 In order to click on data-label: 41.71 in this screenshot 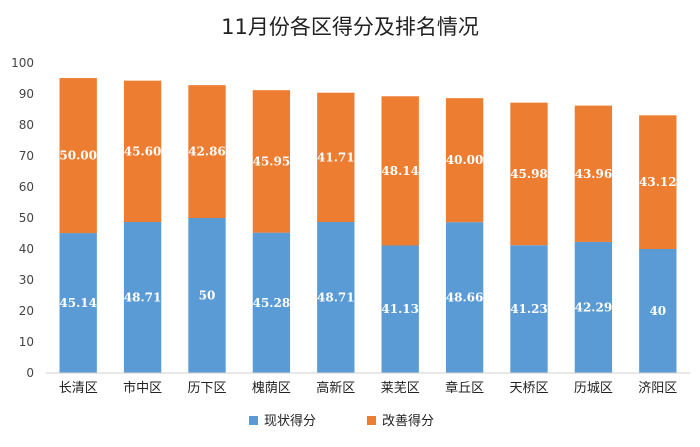, I will do `click(336, 157)`.